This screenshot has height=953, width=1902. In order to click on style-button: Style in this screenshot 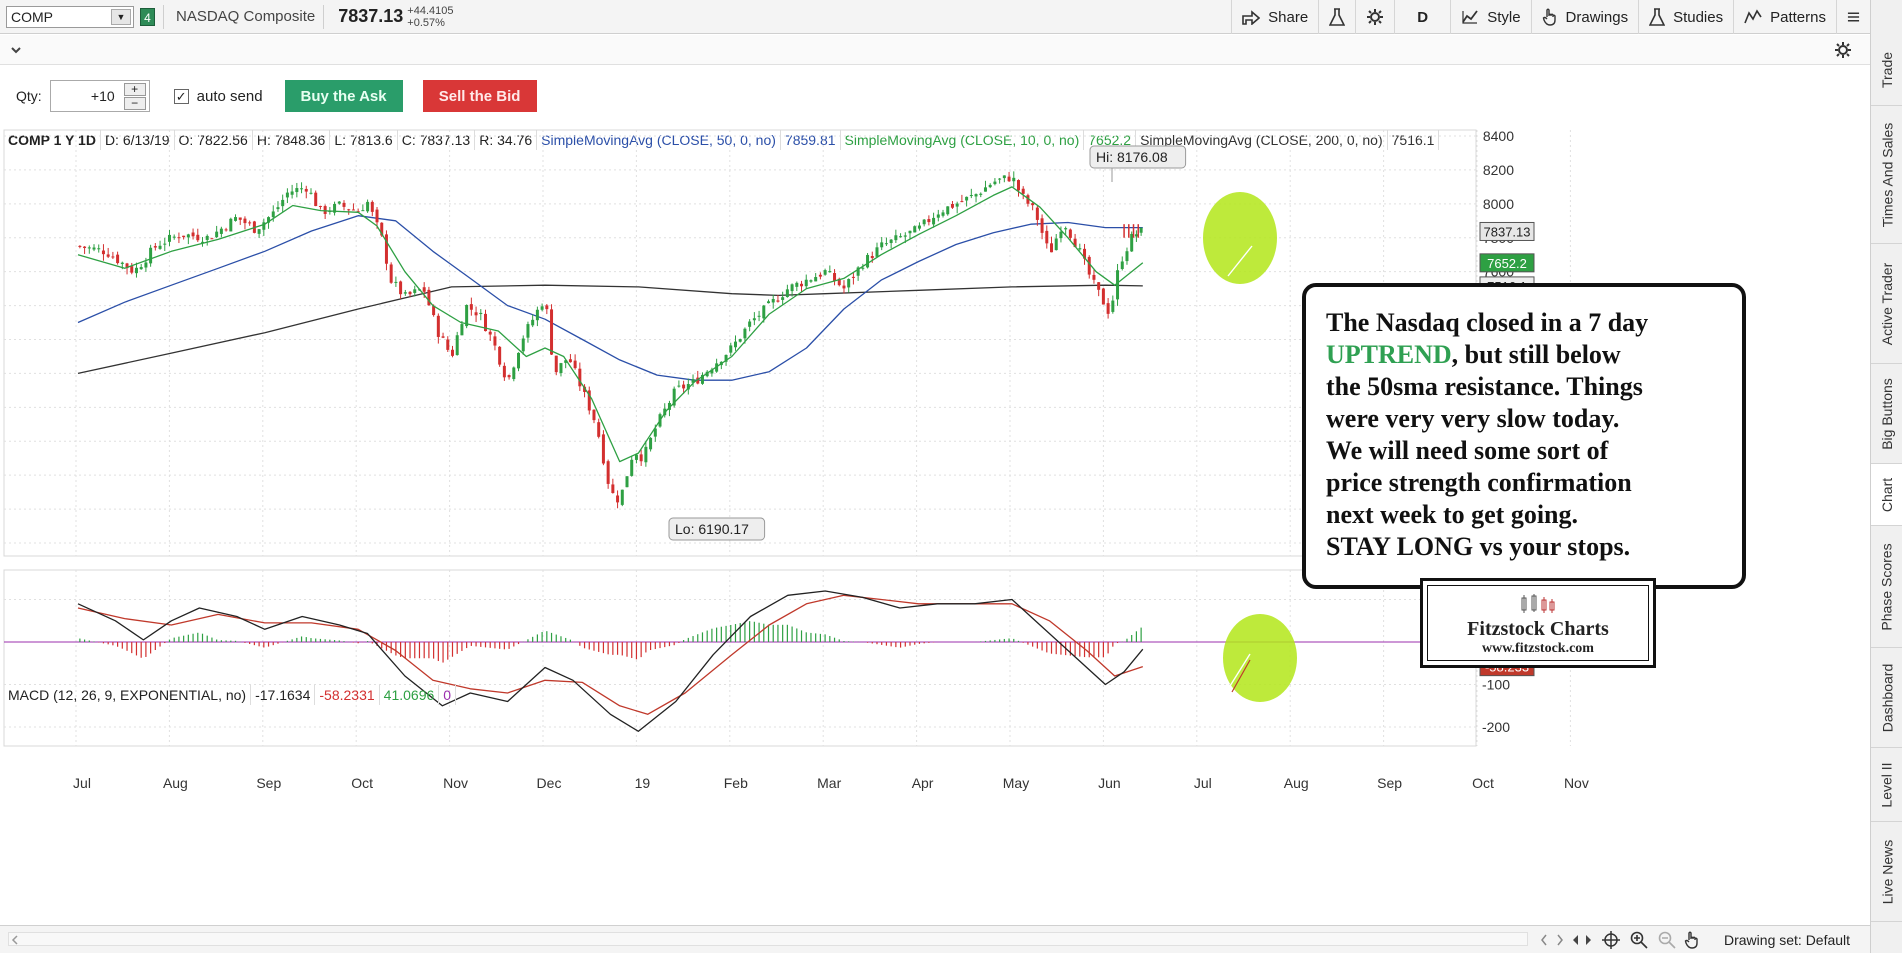, I will do `click(1490, 17)`.